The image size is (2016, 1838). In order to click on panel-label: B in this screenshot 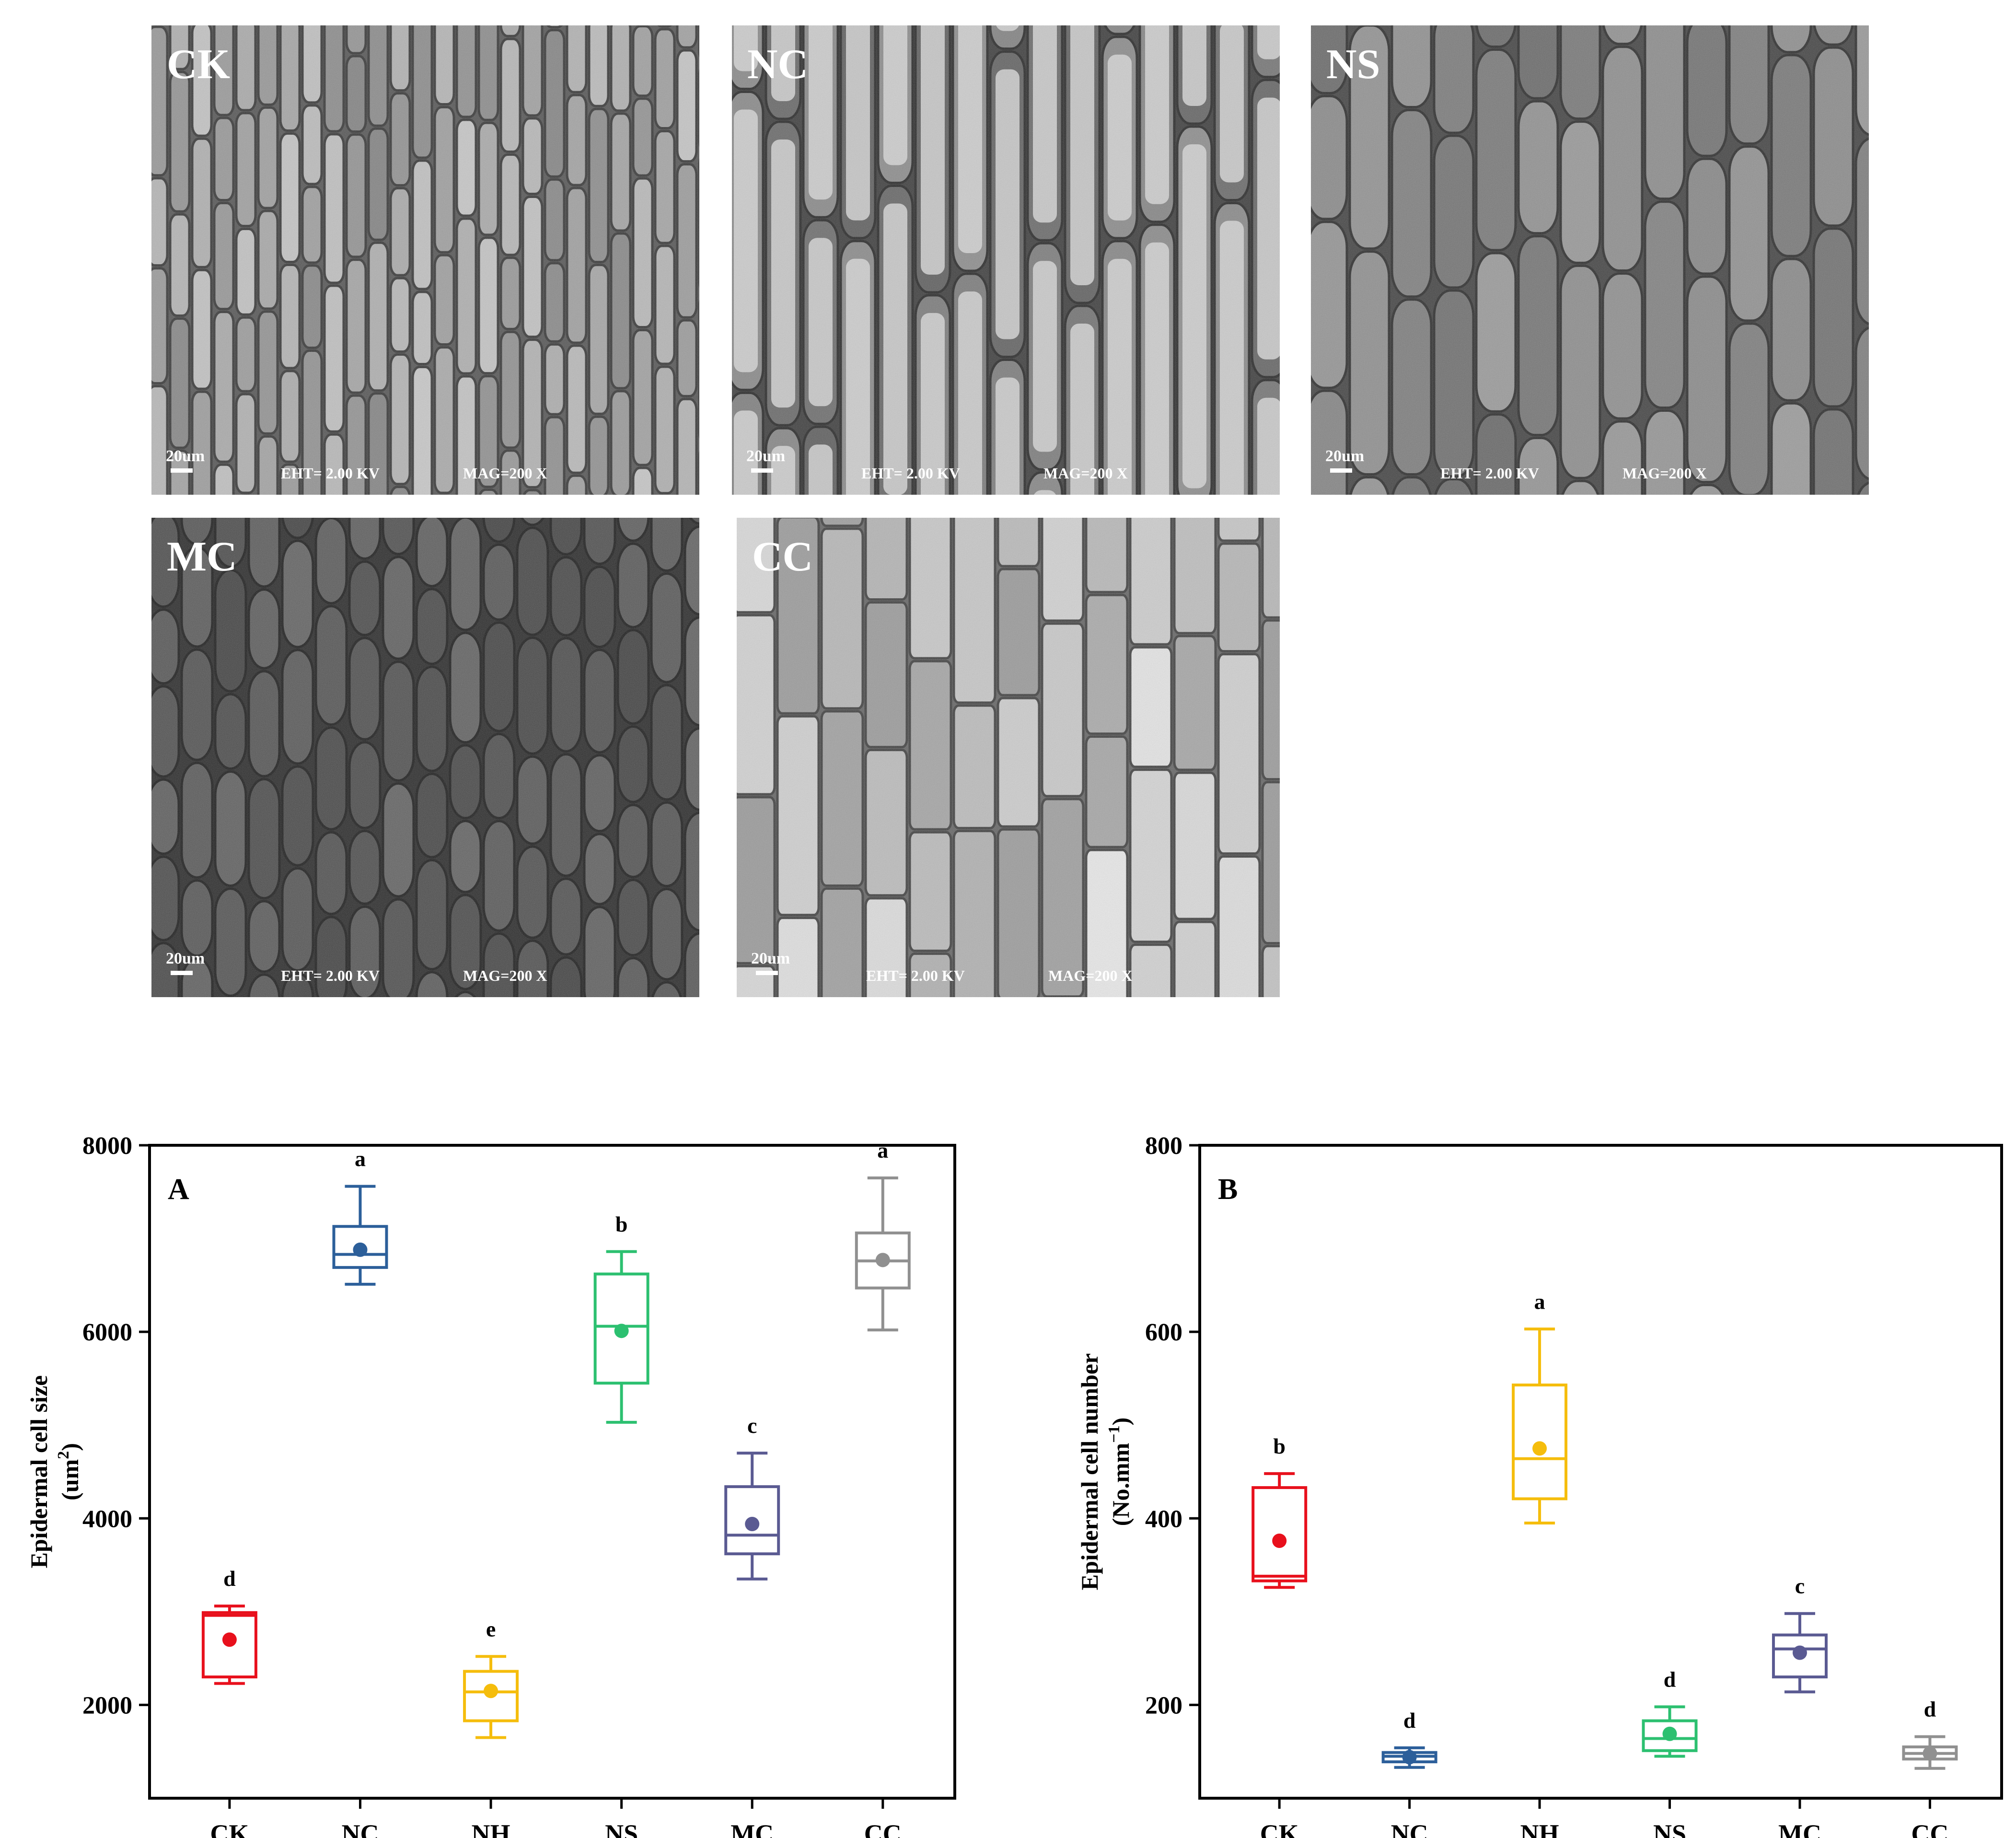, I will do `click(1228, 1189)`.